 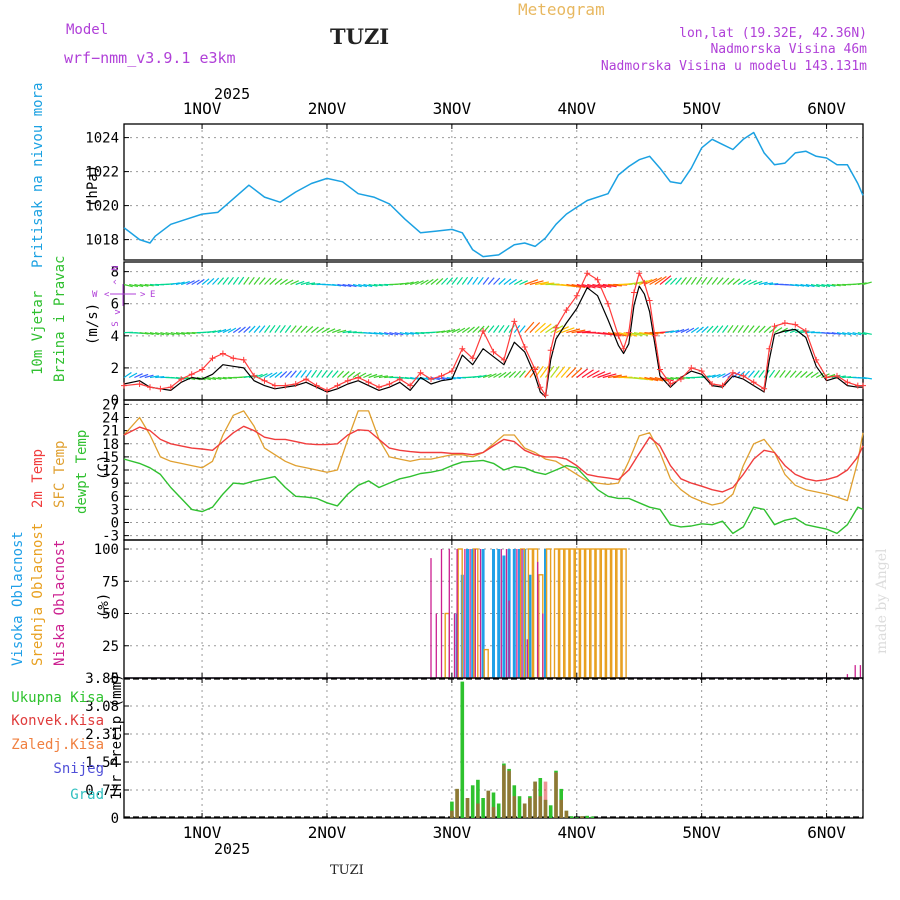 I want to click on y-tick-label: 3.85, so click(x=102, y=679).